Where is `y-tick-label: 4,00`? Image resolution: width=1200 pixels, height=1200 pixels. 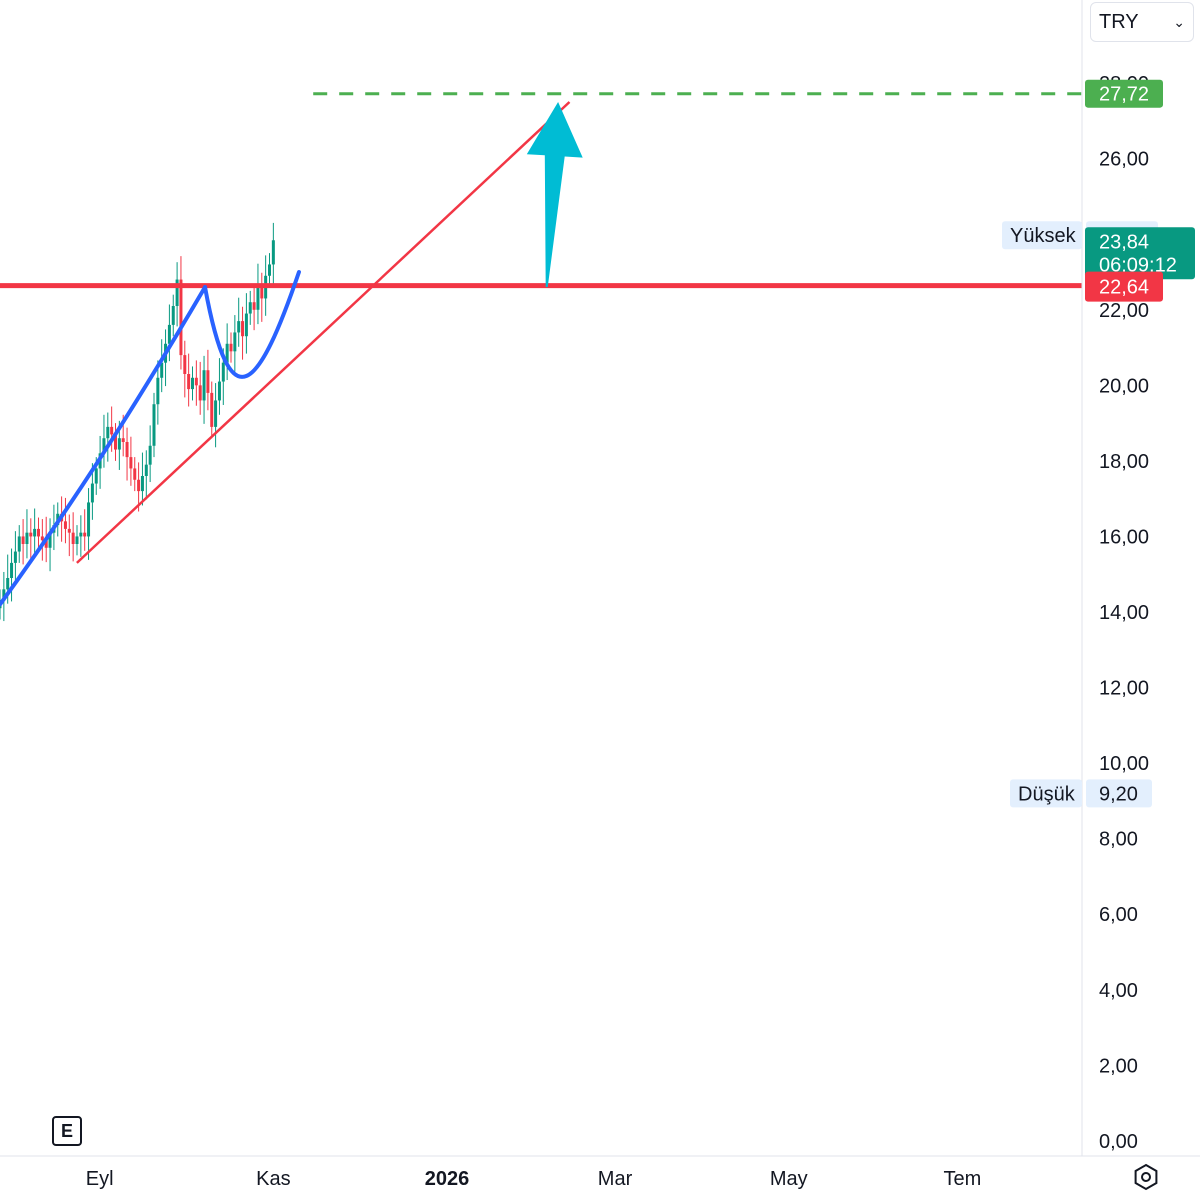
y-tick-label: 4,00 is located at coordinates (1118, 991).